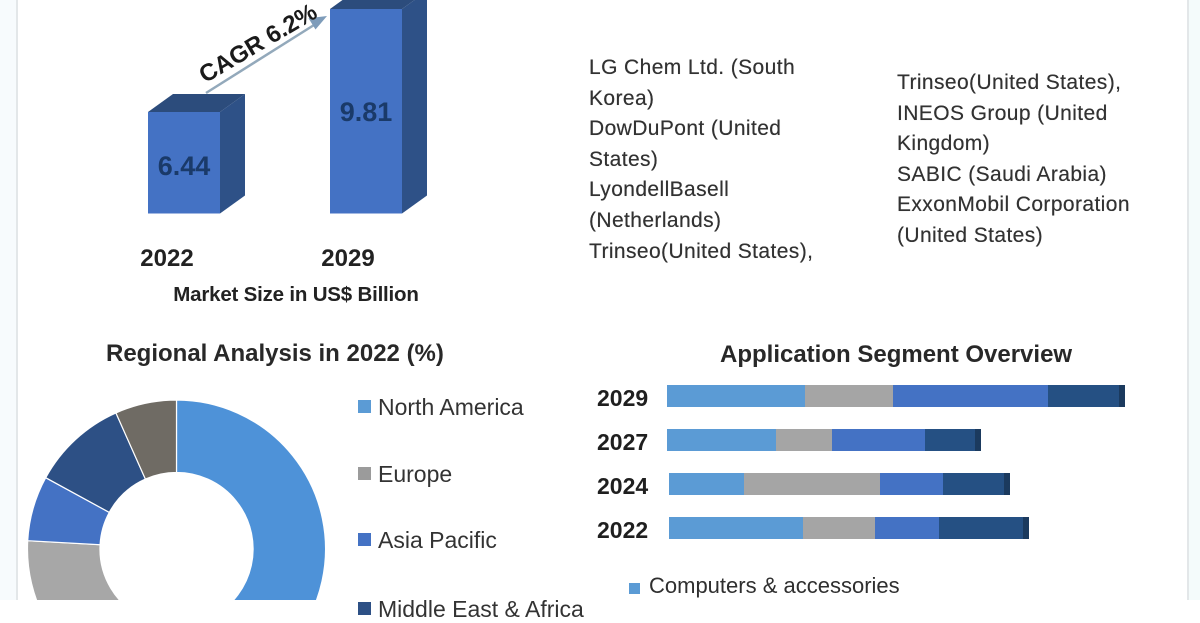 The width and height of the screenshot is (1200, 623). I want to click on svg-text: CAGR 6.2%, so click(257, 44).